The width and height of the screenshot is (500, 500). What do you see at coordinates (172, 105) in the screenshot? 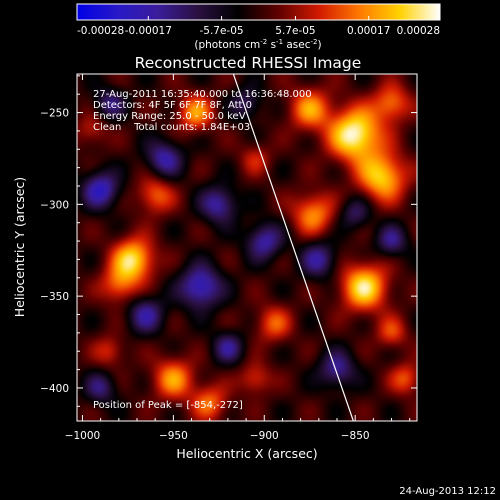
I see `detectors-annotation: Detectors: 4F 5F 6F 7F 8F, Att 0` at bounding box center [172, 105].